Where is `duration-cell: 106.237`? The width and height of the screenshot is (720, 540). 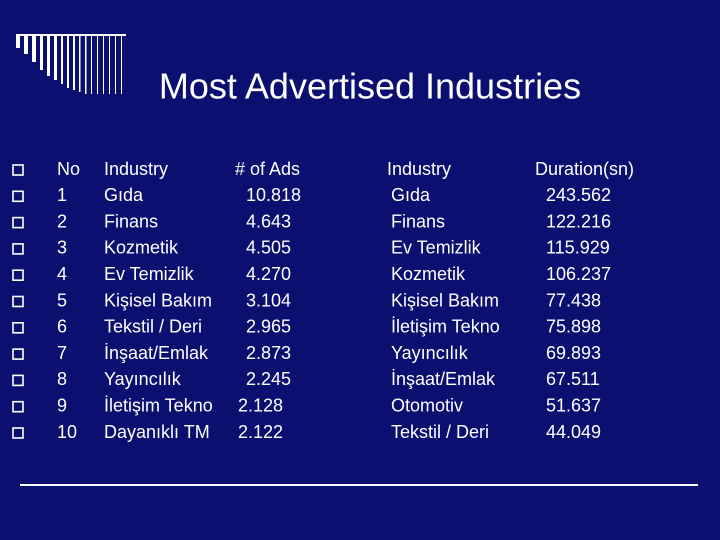 duration-cell: 106.237 is located at coordinates (578, 274).